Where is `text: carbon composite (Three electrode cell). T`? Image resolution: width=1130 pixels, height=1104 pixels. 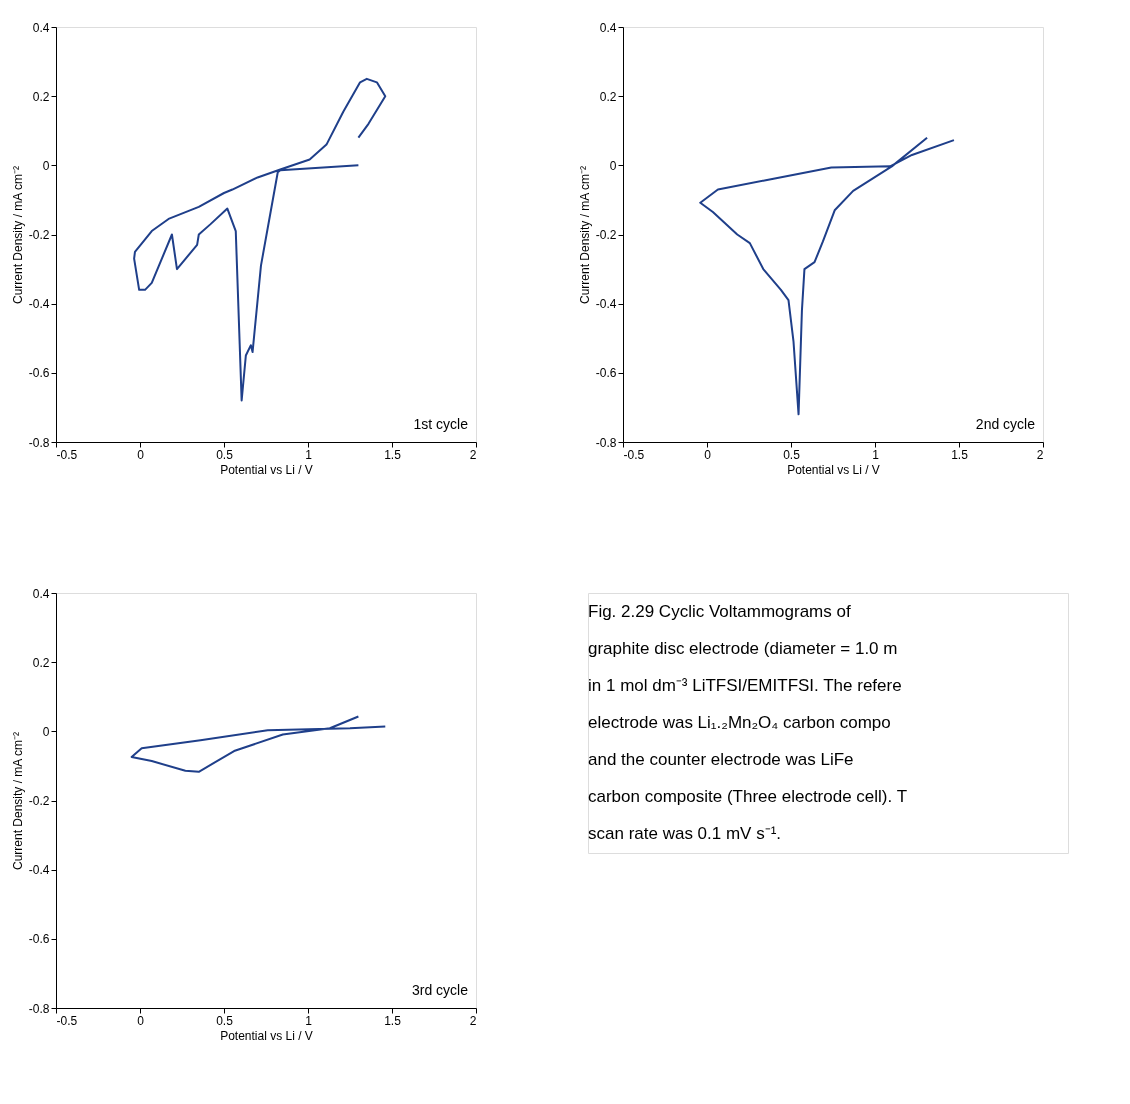 text: carbon composite (Three electrode cell). T is located at coordinates (748, 797).